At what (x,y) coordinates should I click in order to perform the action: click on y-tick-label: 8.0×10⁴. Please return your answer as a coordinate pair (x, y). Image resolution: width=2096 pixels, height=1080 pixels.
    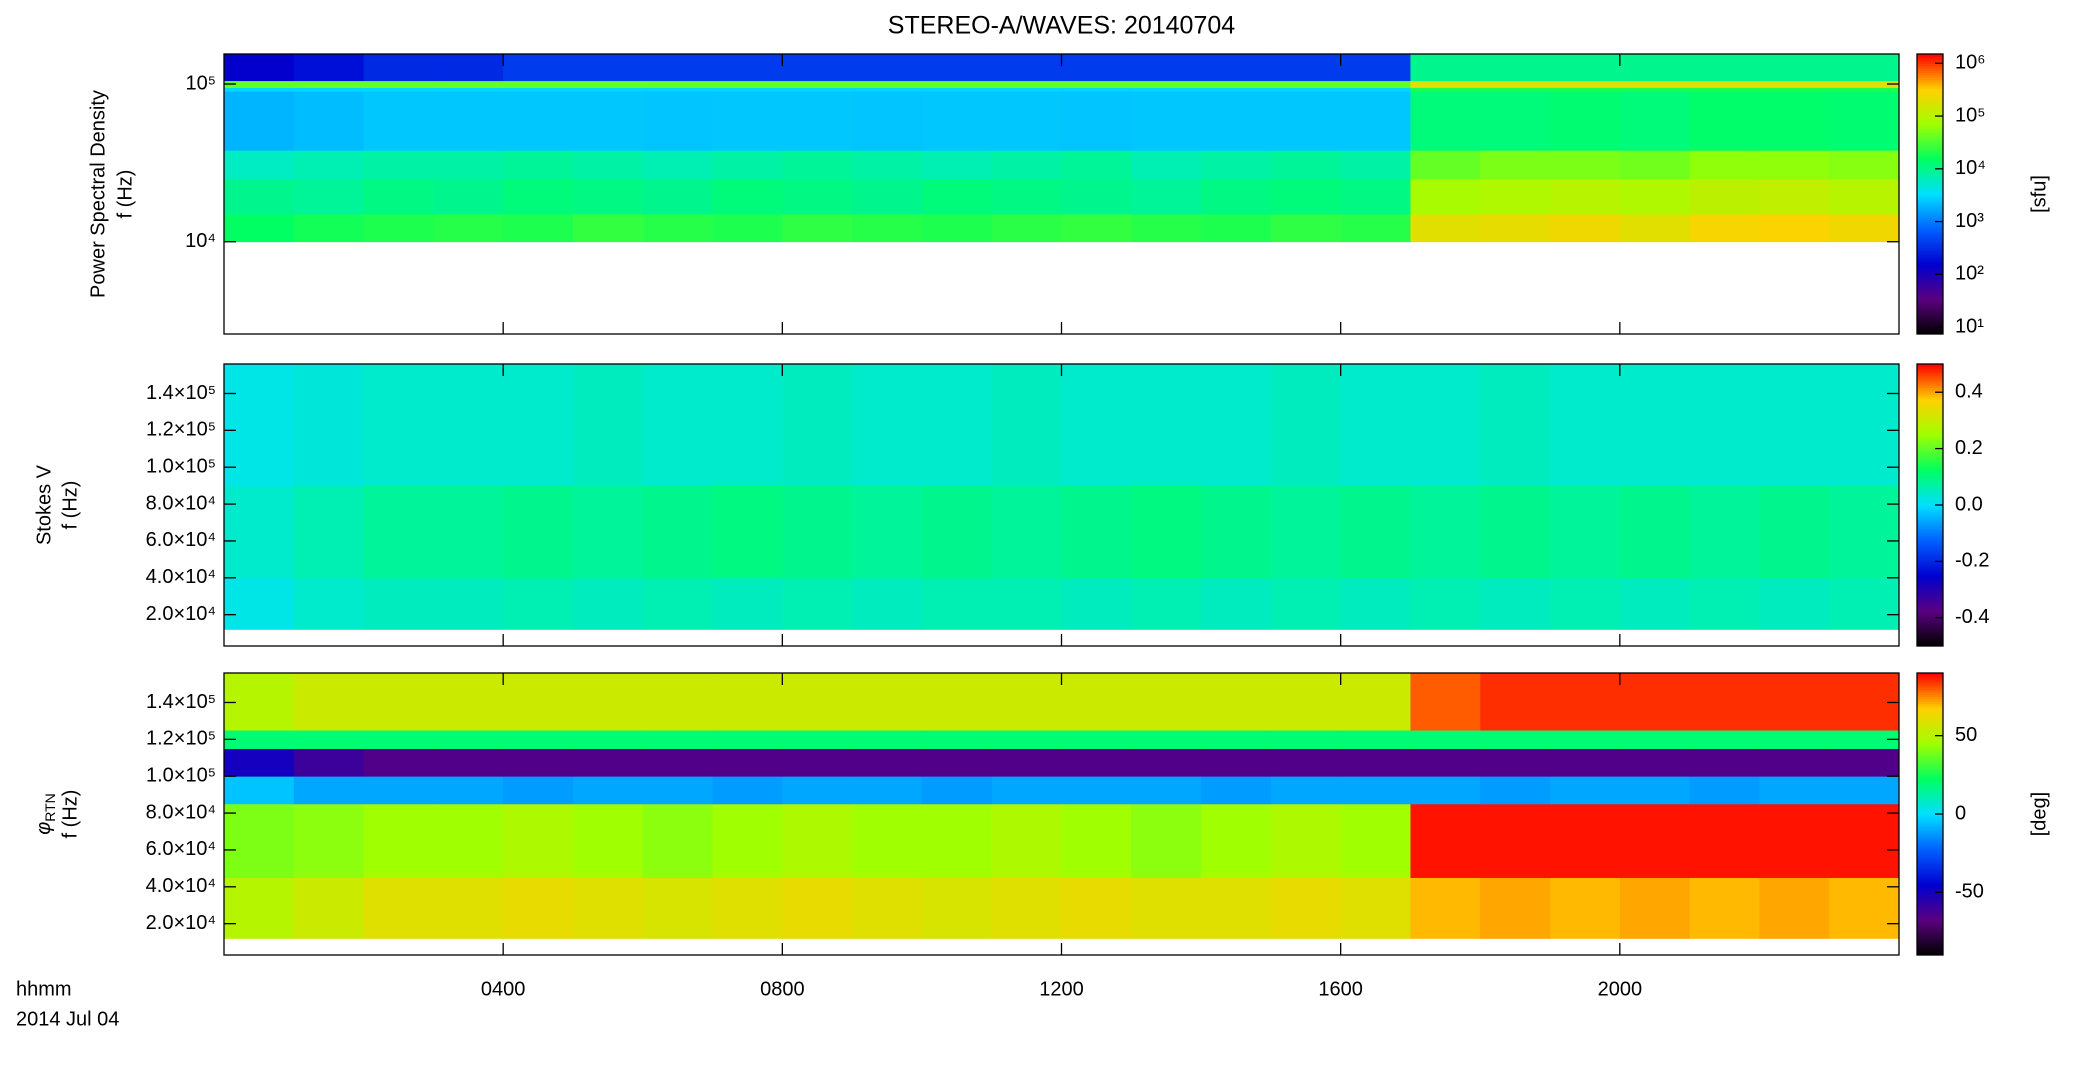
    Looking at the image, I should click on (181, 503).